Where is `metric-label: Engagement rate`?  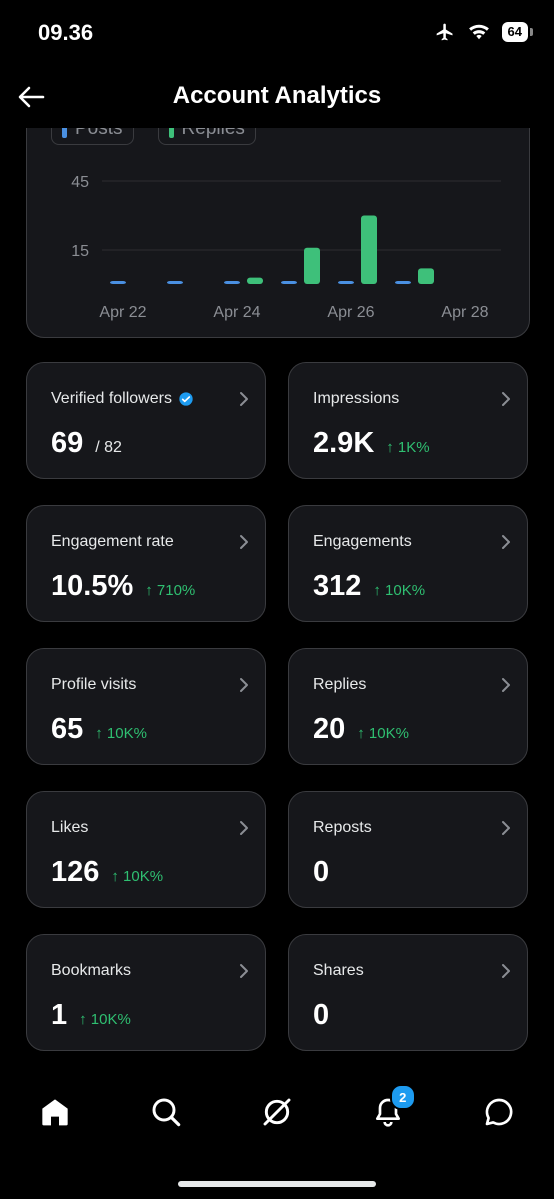 metric-label: Engagement rate is located at coordinates (112, 542).